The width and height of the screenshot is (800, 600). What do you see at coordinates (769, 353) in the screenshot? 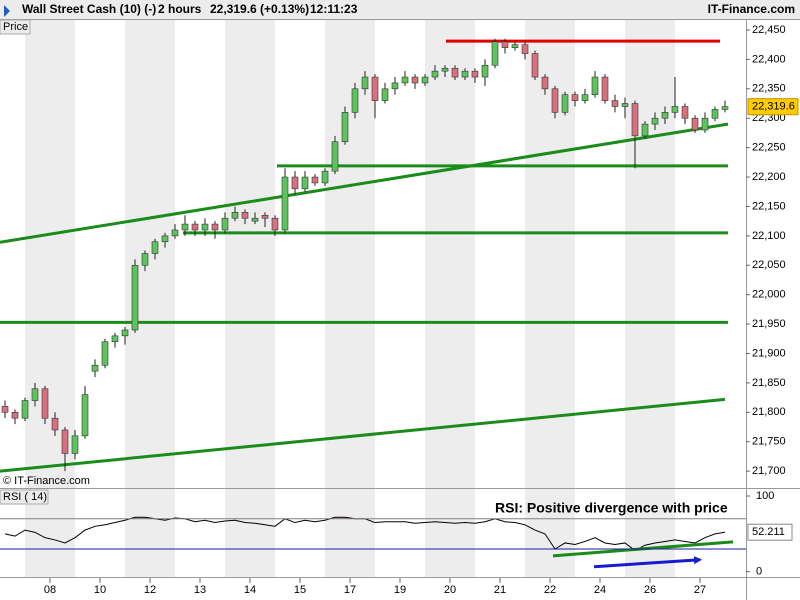
I see `y-tick-label: 21,900` at bounding box center [769, 353].